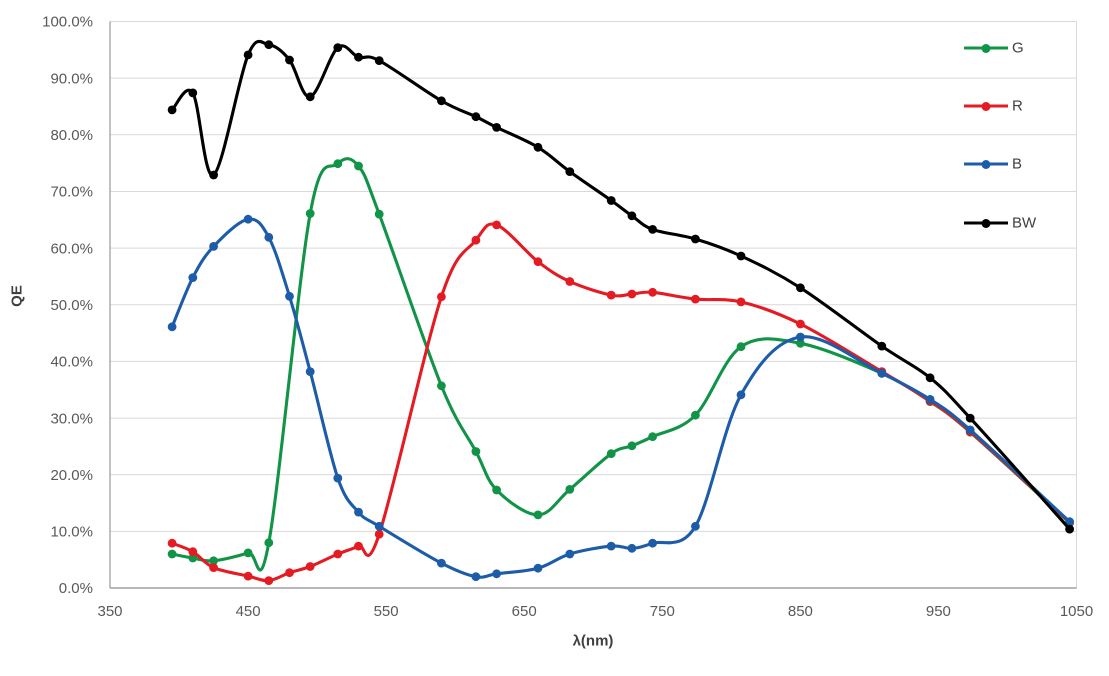  Describe the element at coordinates (71, 362) in the screenshot. I see `y-tick-label-40: 40.0%` at that location.